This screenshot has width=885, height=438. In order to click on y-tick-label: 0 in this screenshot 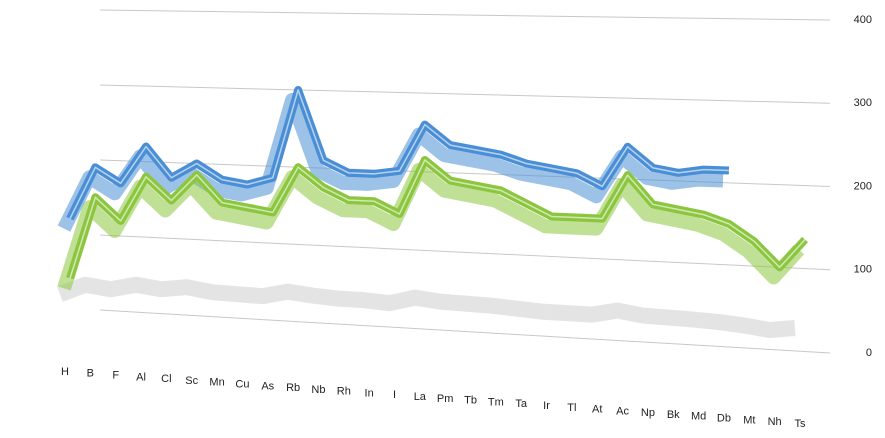, I will do `click(869, 353)`.